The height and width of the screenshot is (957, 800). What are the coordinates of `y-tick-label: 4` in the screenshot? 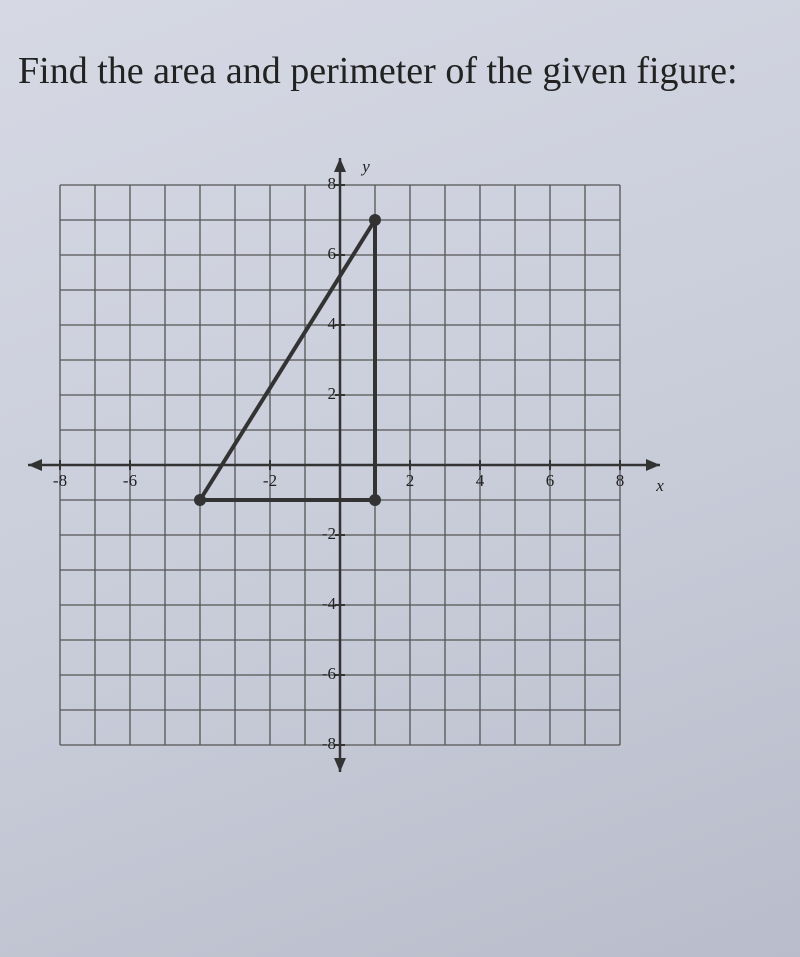 It's located at (332, 323).